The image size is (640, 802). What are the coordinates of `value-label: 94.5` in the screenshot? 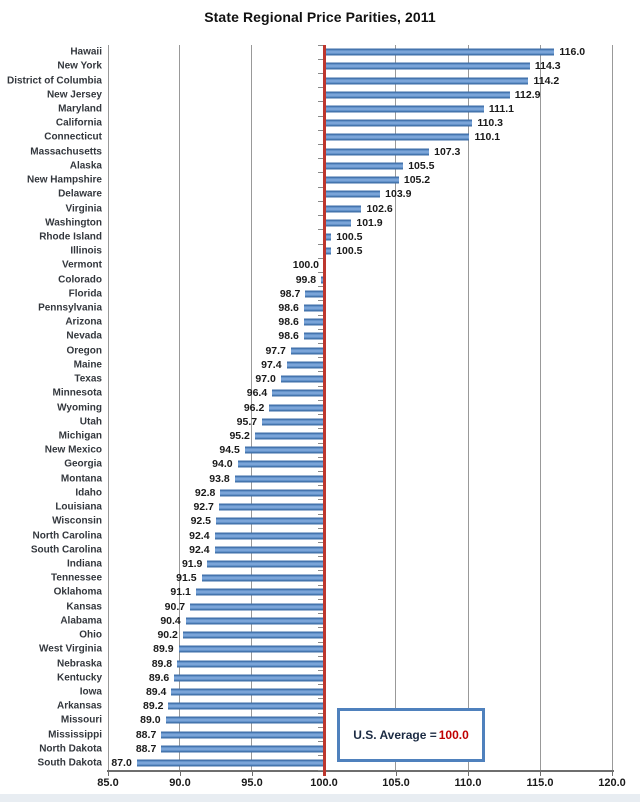 It's located at (229, 450).